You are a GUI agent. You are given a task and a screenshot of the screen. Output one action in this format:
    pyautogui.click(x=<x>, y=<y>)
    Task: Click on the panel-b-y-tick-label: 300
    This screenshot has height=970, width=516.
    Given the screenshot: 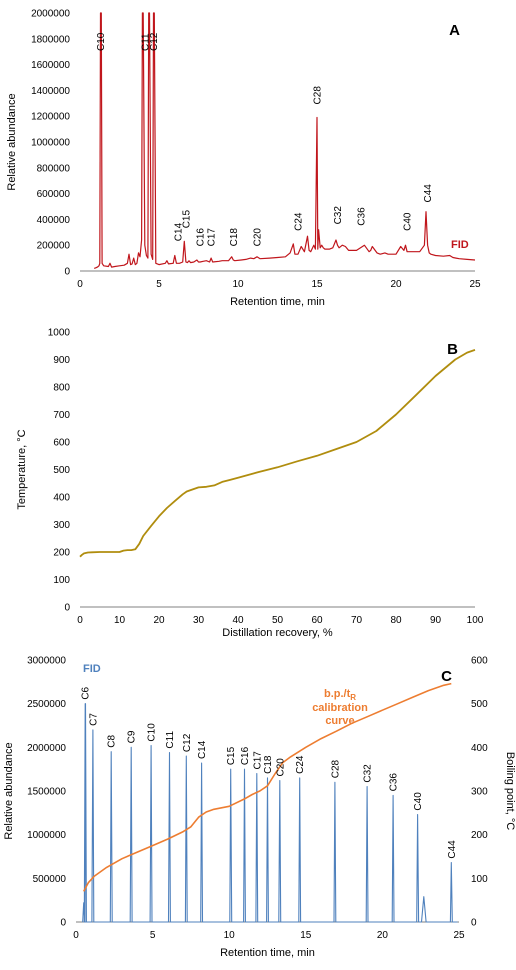 What is the action you would take?
    pyautogui.click(x=61, y=525)
    